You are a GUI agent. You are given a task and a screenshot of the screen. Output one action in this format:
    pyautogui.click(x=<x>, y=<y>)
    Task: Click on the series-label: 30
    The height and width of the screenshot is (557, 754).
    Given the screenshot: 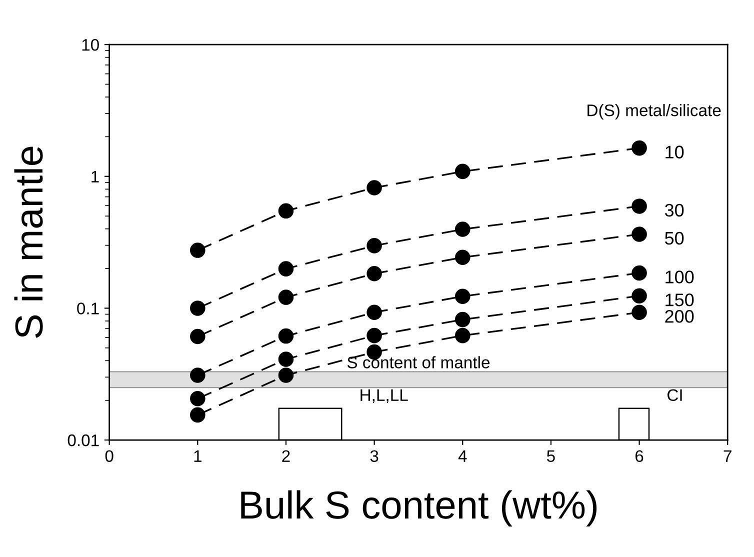 What is the action you would take?
    pyautogui.click(x=674, y=210)
    